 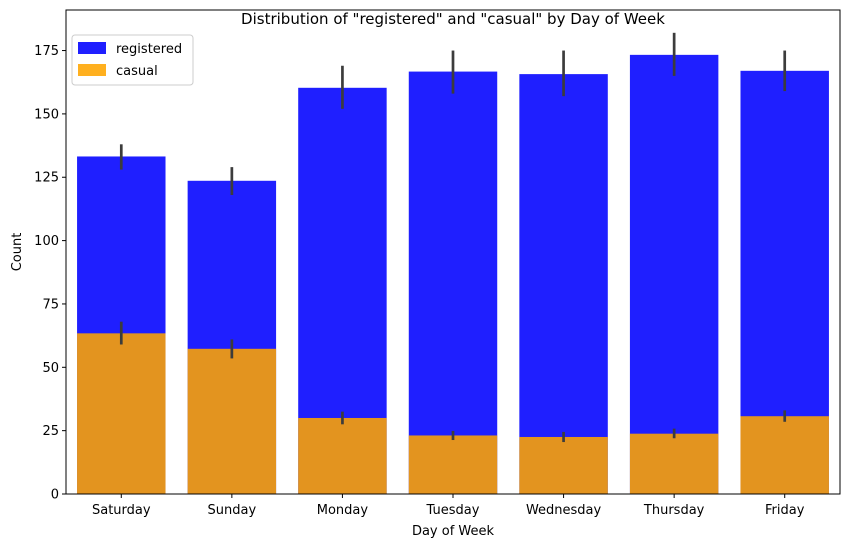 What do you see at coordinates (674, 274) in the screenshot?
I see `bar-registered-thursday` at bounding box center [674, 274].